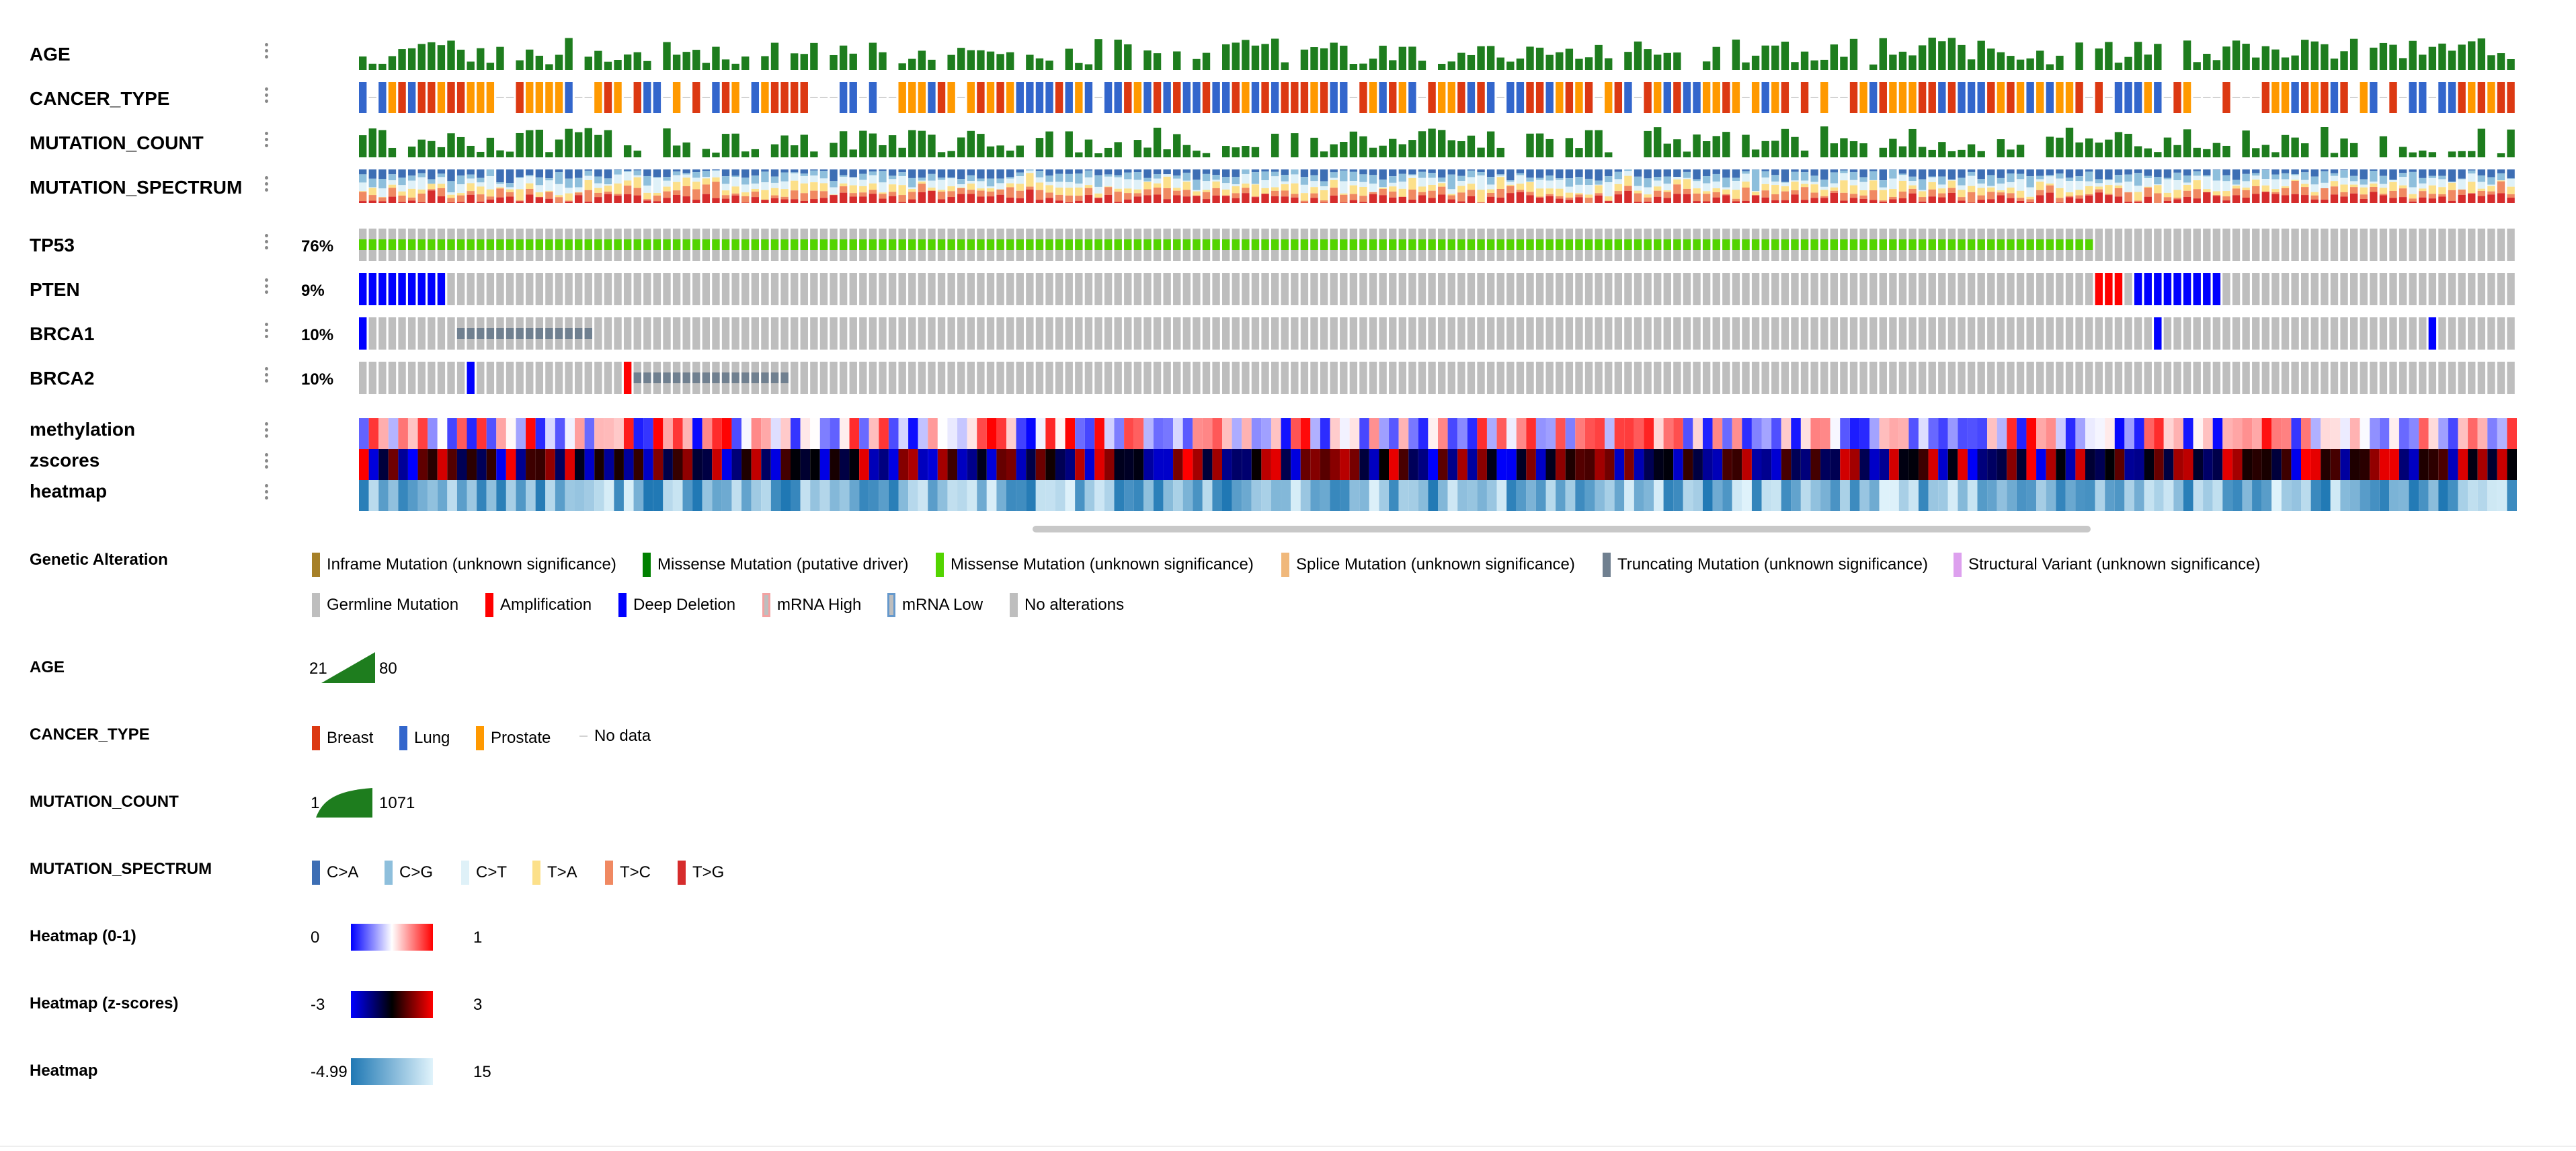 This screenshot has height=1151, width=2576. I want to click on track-menu-tp53, so click(266, 241).